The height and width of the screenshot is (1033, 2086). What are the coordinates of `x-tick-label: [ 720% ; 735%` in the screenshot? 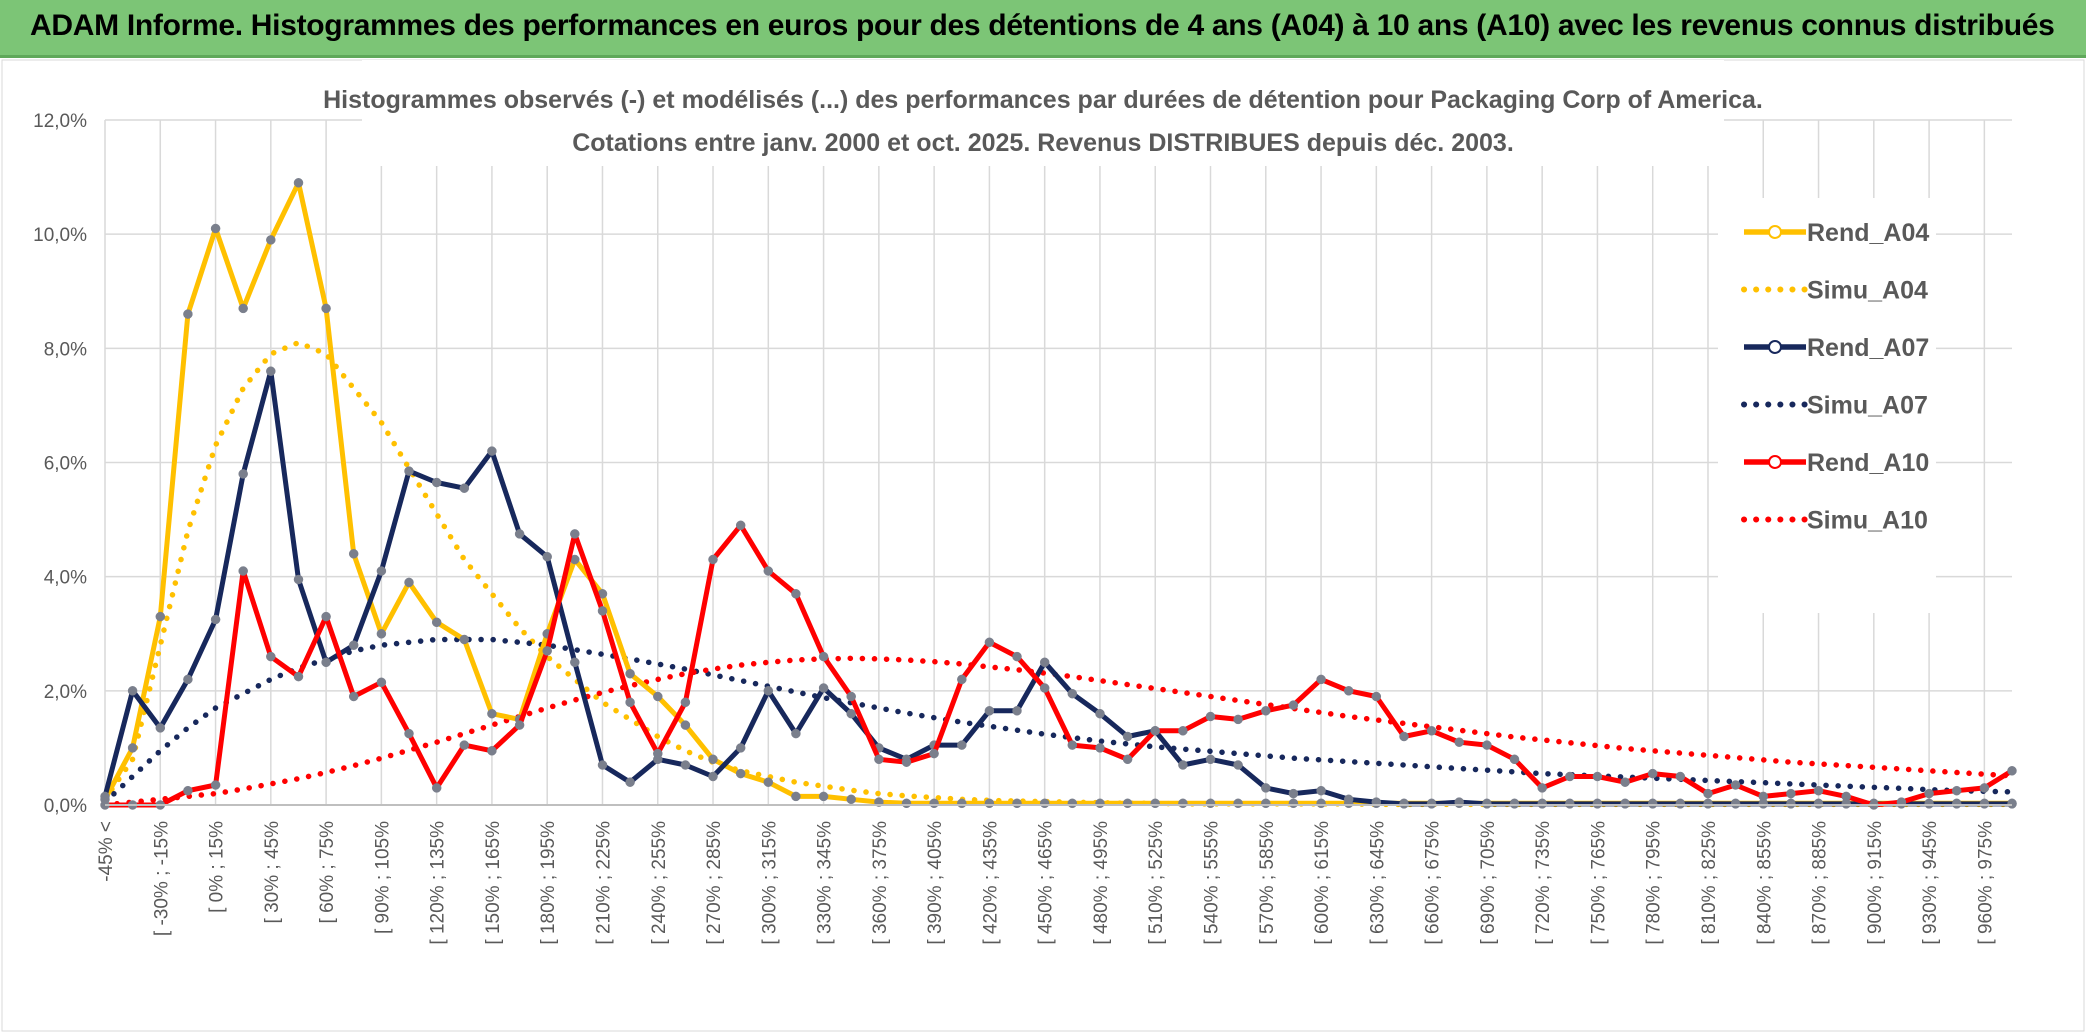 It's located at (1543, 883).